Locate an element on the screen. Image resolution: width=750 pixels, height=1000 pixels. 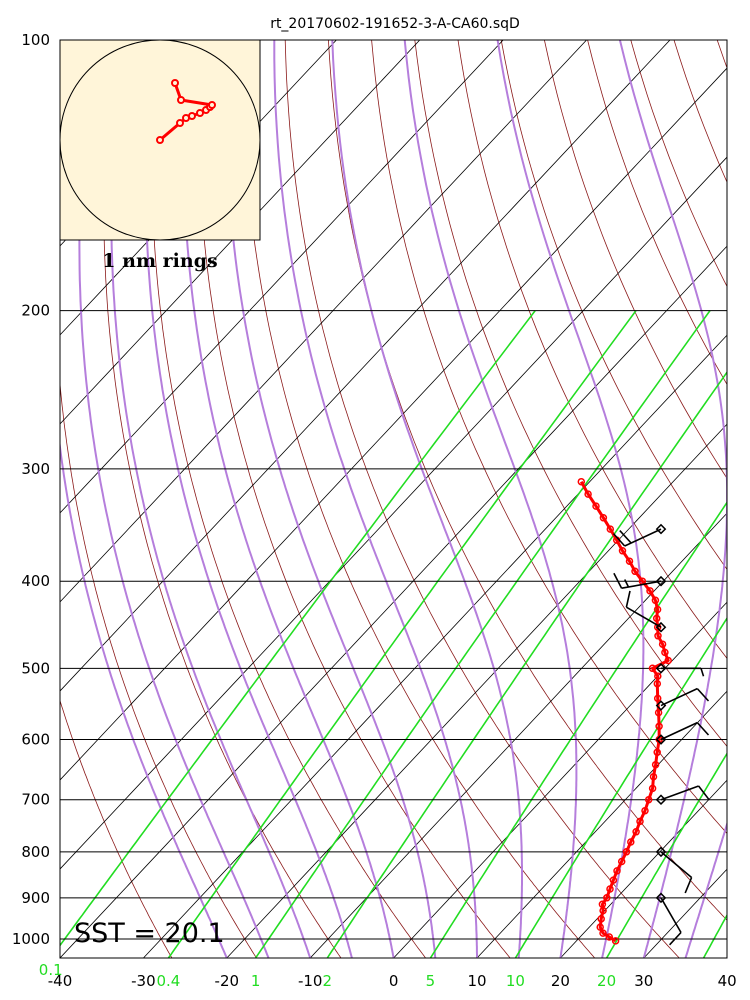
temperature-tick-label: 30 is located at coordinates (643, 981).